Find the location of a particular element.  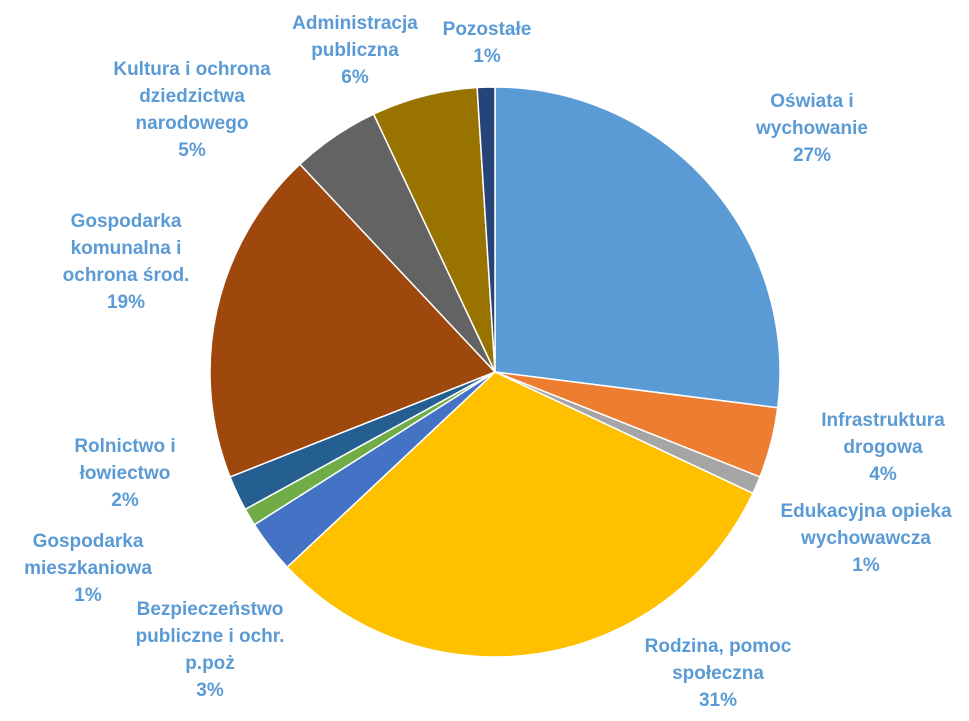

category-label: Administracja publiczna is located at coordinates (355, 37).